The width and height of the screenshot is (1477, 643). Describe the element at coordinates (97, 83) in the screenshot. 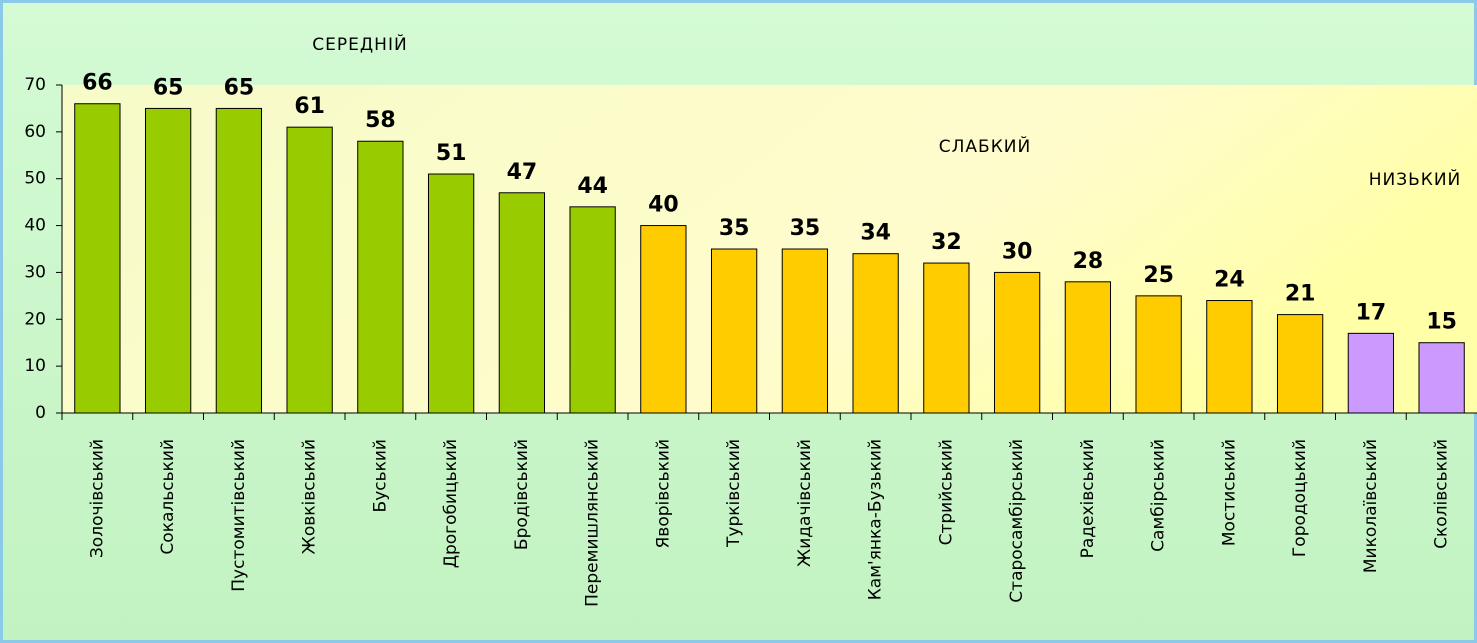

I see `value-label: 66` at that location.